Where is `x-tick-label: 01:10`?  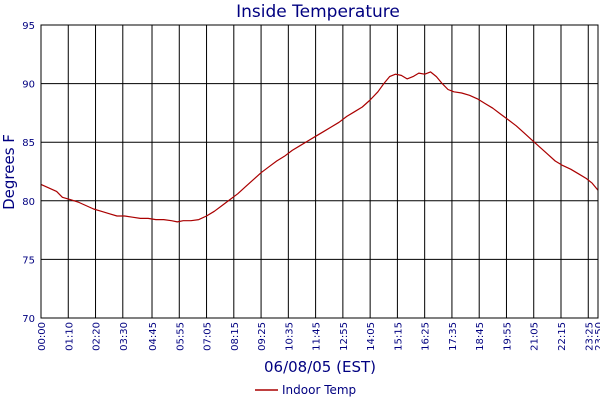
x-tick-label: 01:10 is located at coordinates (69, 336).